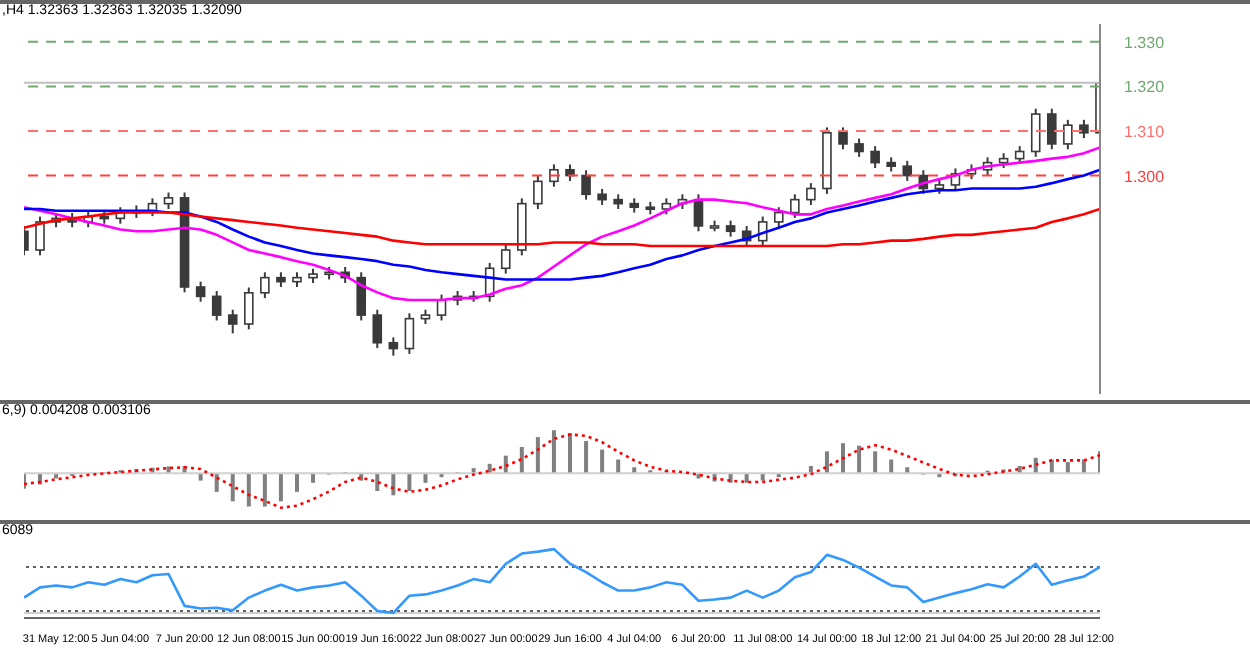  What do you see at coordinates (1145, 87) in the screenshot?
I see `y-tick-label: 1.320` at bounding box center [1145, 87].